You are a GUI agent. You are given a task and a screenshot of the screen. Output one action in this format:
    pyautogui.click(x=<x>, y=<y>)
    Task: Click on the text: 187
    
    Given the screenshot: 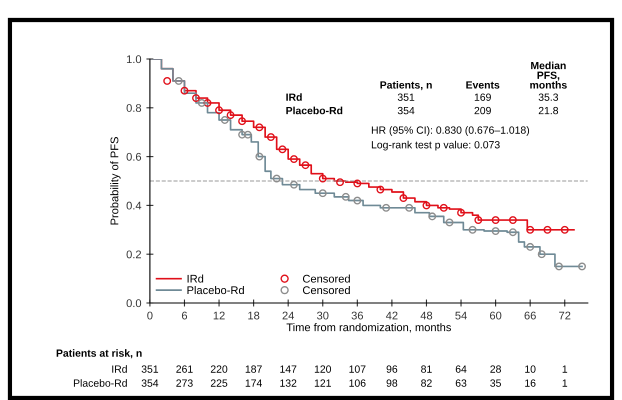 What is the action you would take?
    pyautogui.click(x=254, y=369)
    